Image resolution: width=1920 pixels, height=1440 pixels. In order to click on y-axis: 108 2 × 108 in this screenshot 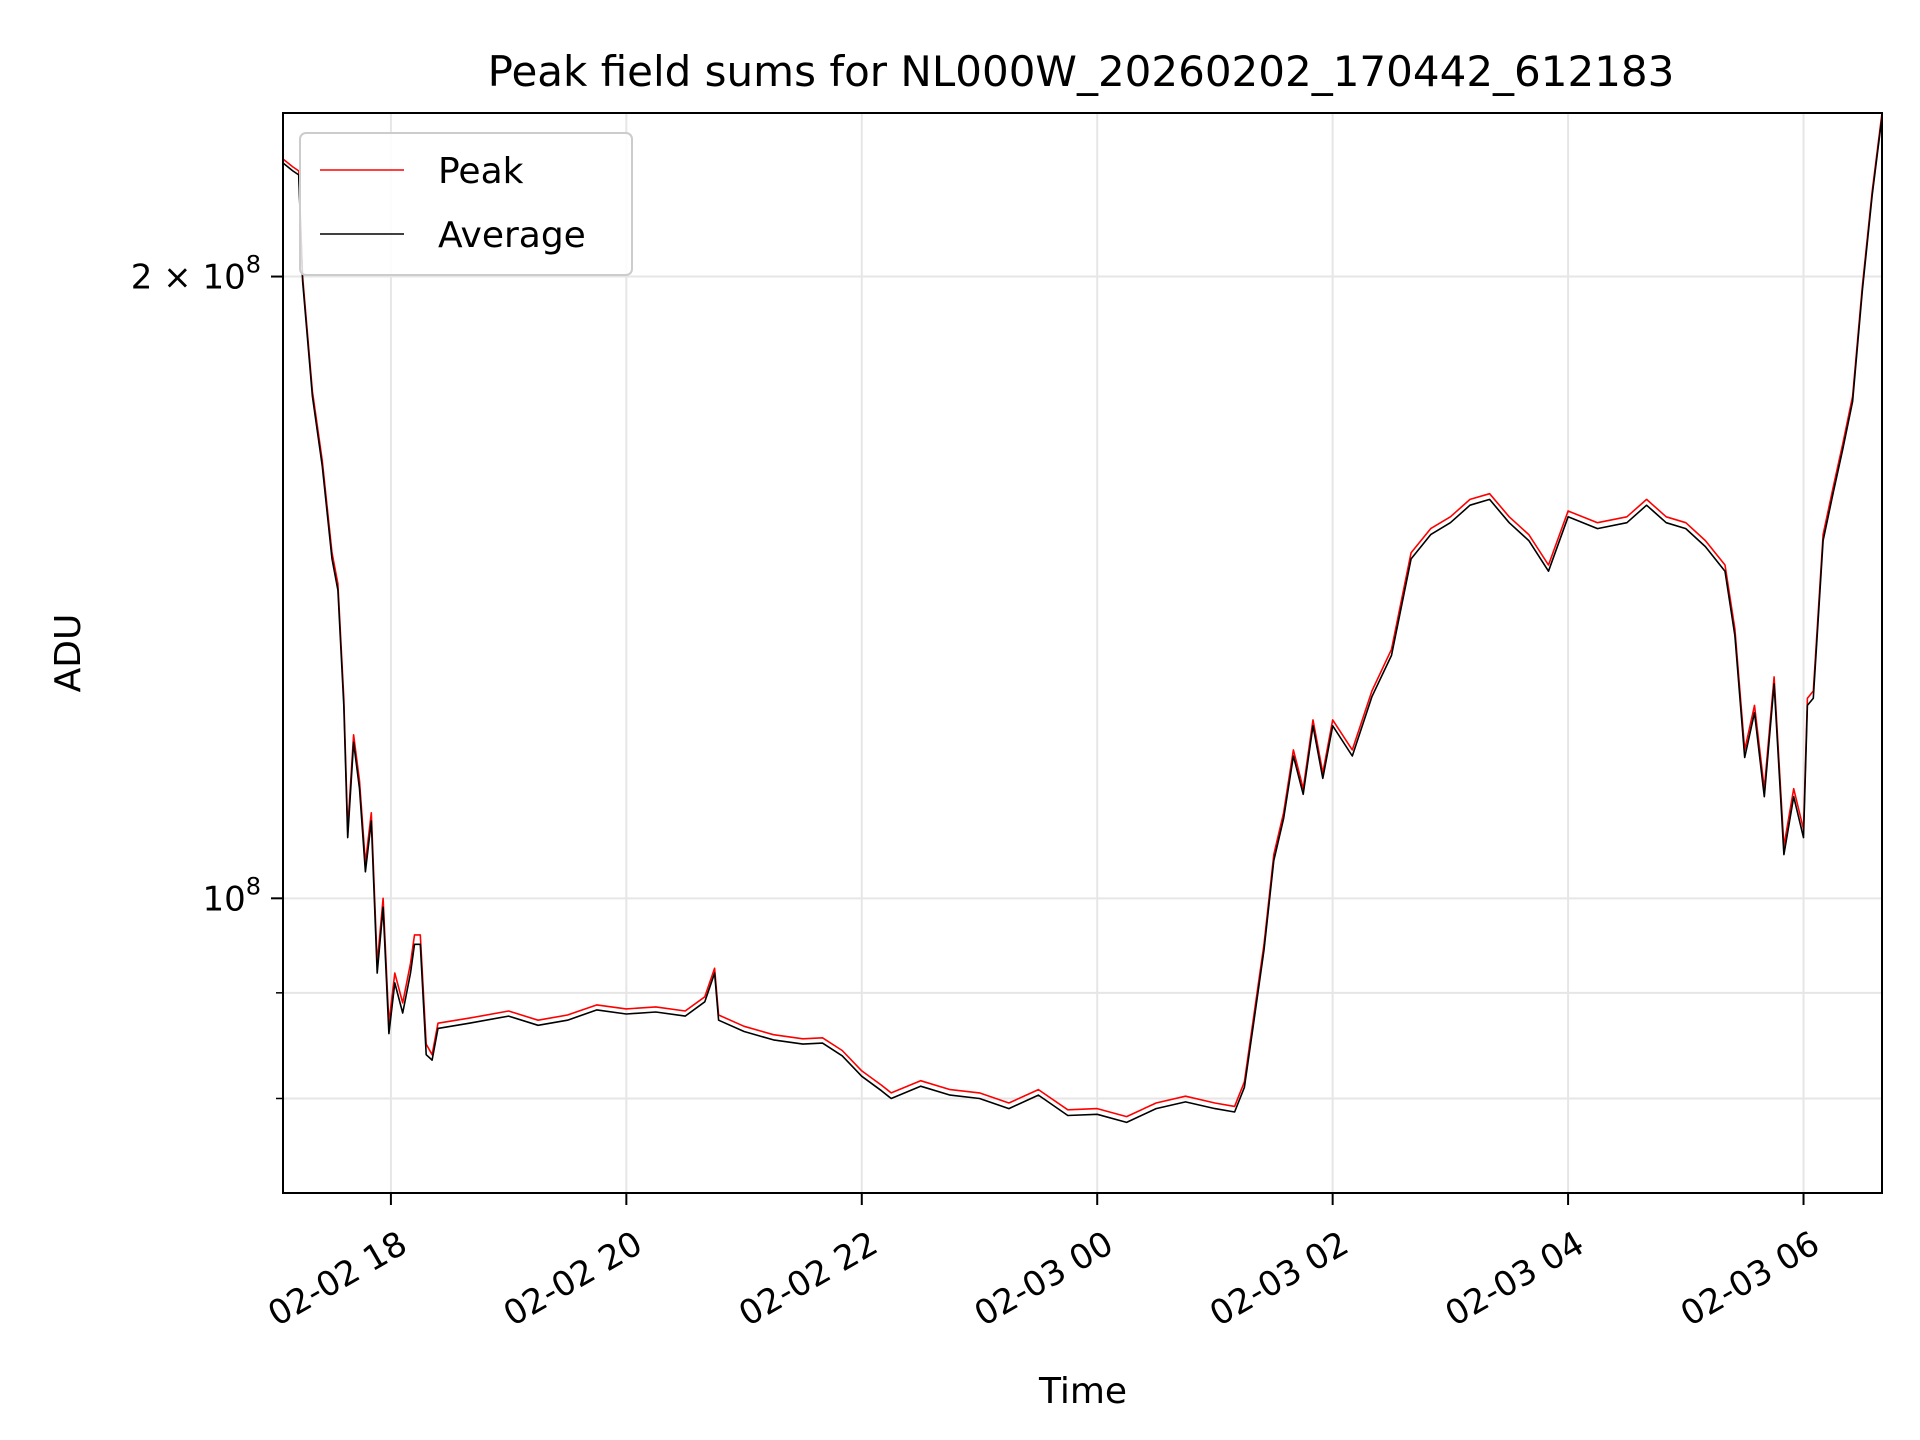, I will do `click(207, 675)`.